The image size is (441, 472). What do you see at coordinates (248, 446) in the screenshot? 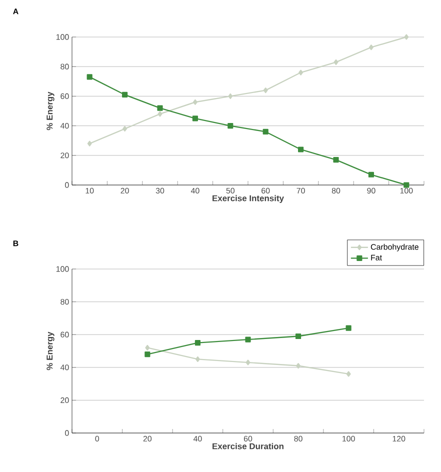
I see `x-axis-title: Exercise Duration` at bounding box center [248, 446].